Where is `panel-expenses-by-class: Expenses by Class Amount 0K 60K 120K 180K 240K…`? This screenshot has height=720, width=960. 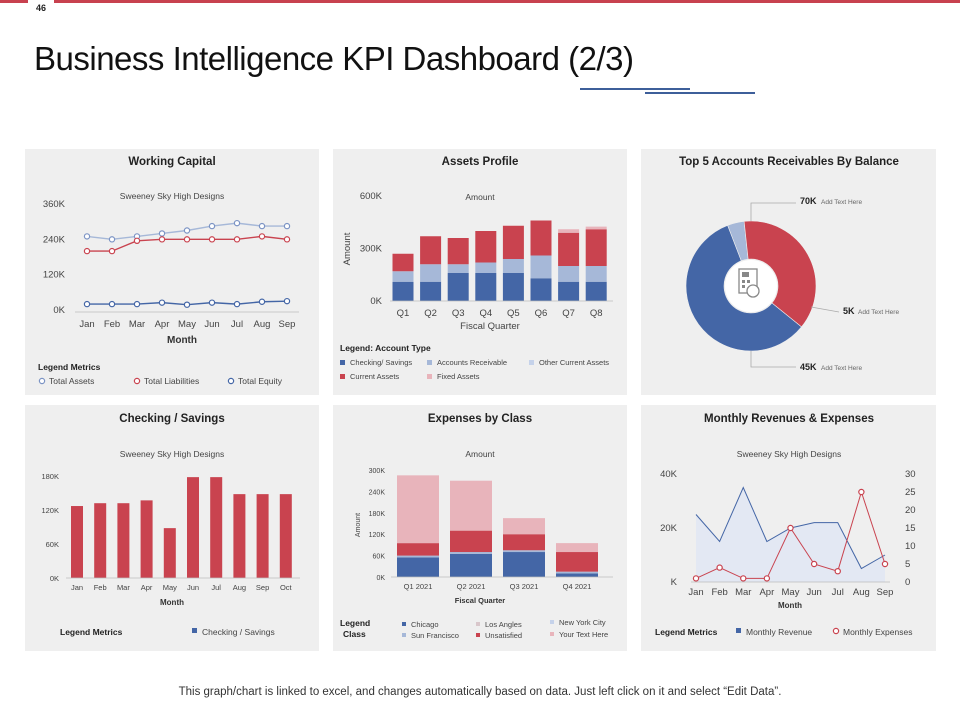 panel-expenses-by-class: Expenses by Class Amount 0K 60K 120K 180K 240K… is located at coordinates (480, 528).